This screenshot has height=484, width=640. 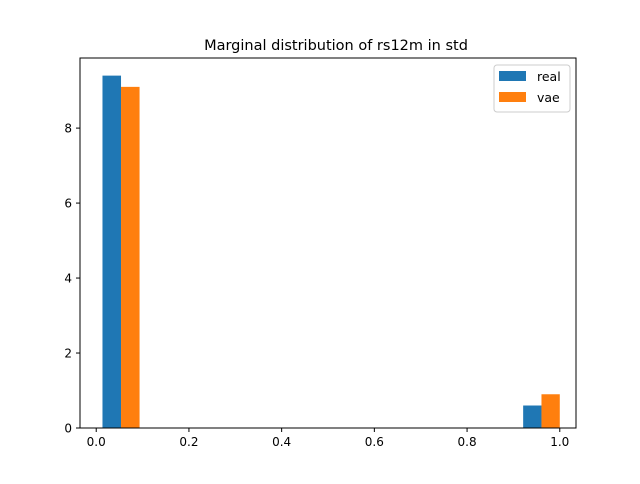 I want to click on legend-label-real: real, so click(x=549, y=76).